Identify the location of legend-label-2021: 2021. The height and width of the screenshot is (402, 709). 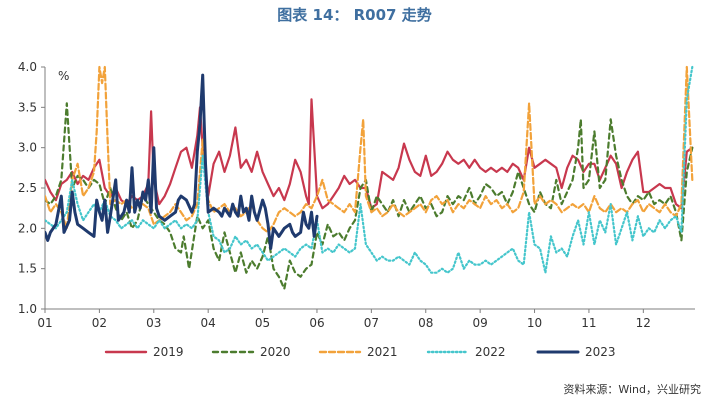
(382, 352).